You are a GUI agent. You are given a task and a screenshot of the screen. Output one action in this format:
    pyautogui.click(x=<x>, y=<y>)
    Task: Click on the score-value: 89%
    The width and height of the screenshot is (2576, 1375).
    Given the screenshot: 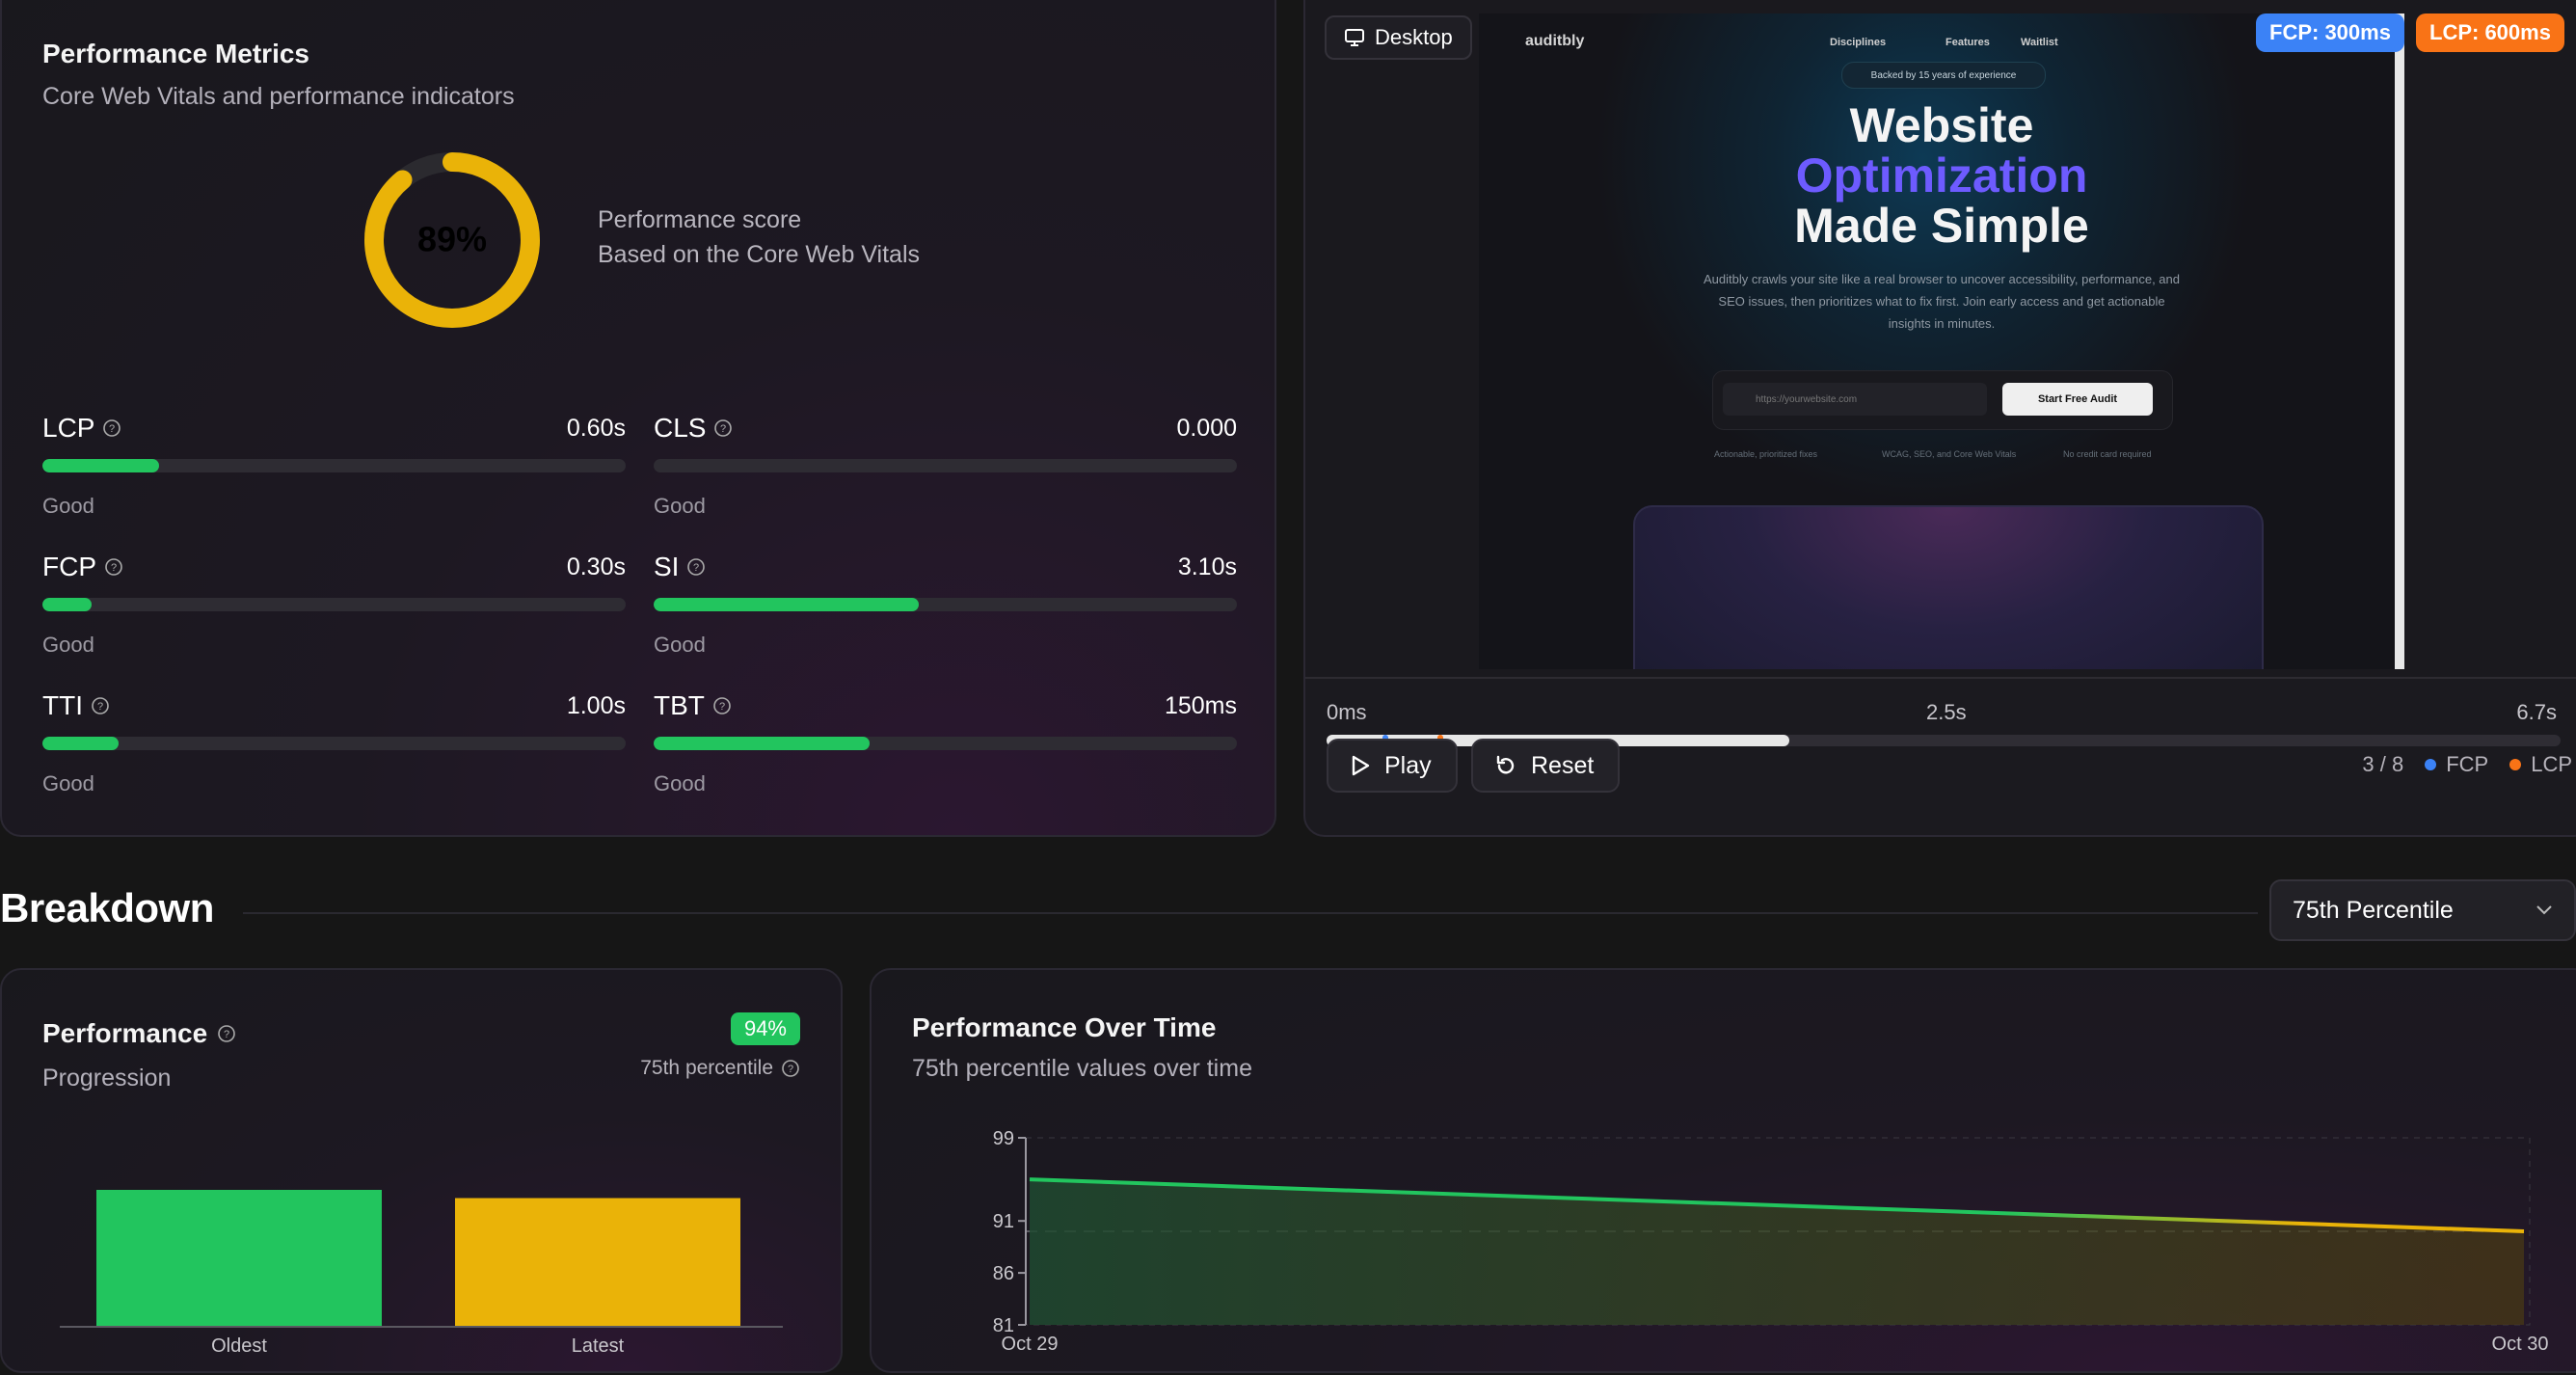 What is the action you would take?
    pyautogui.click(x=452, y=239)
    